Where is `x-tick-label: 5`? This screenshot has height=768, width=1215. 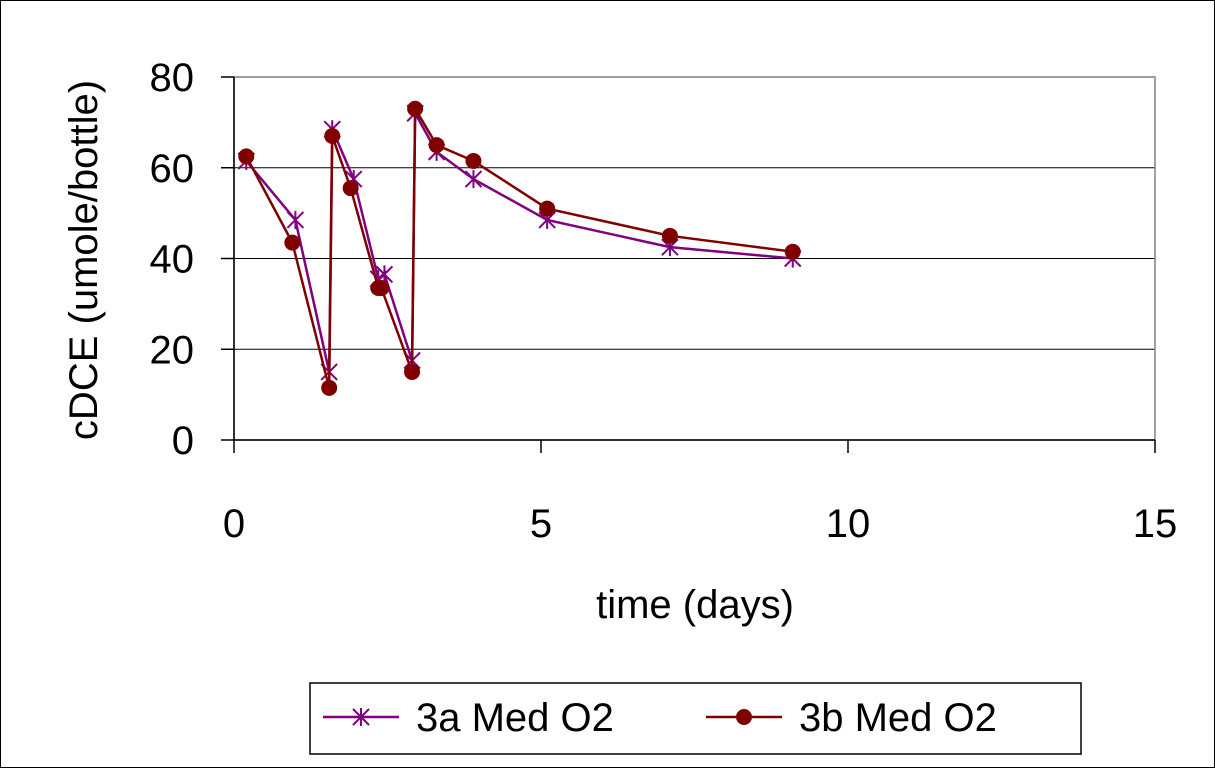
x-tick-label: 5 is located at coordinates (541, 524).